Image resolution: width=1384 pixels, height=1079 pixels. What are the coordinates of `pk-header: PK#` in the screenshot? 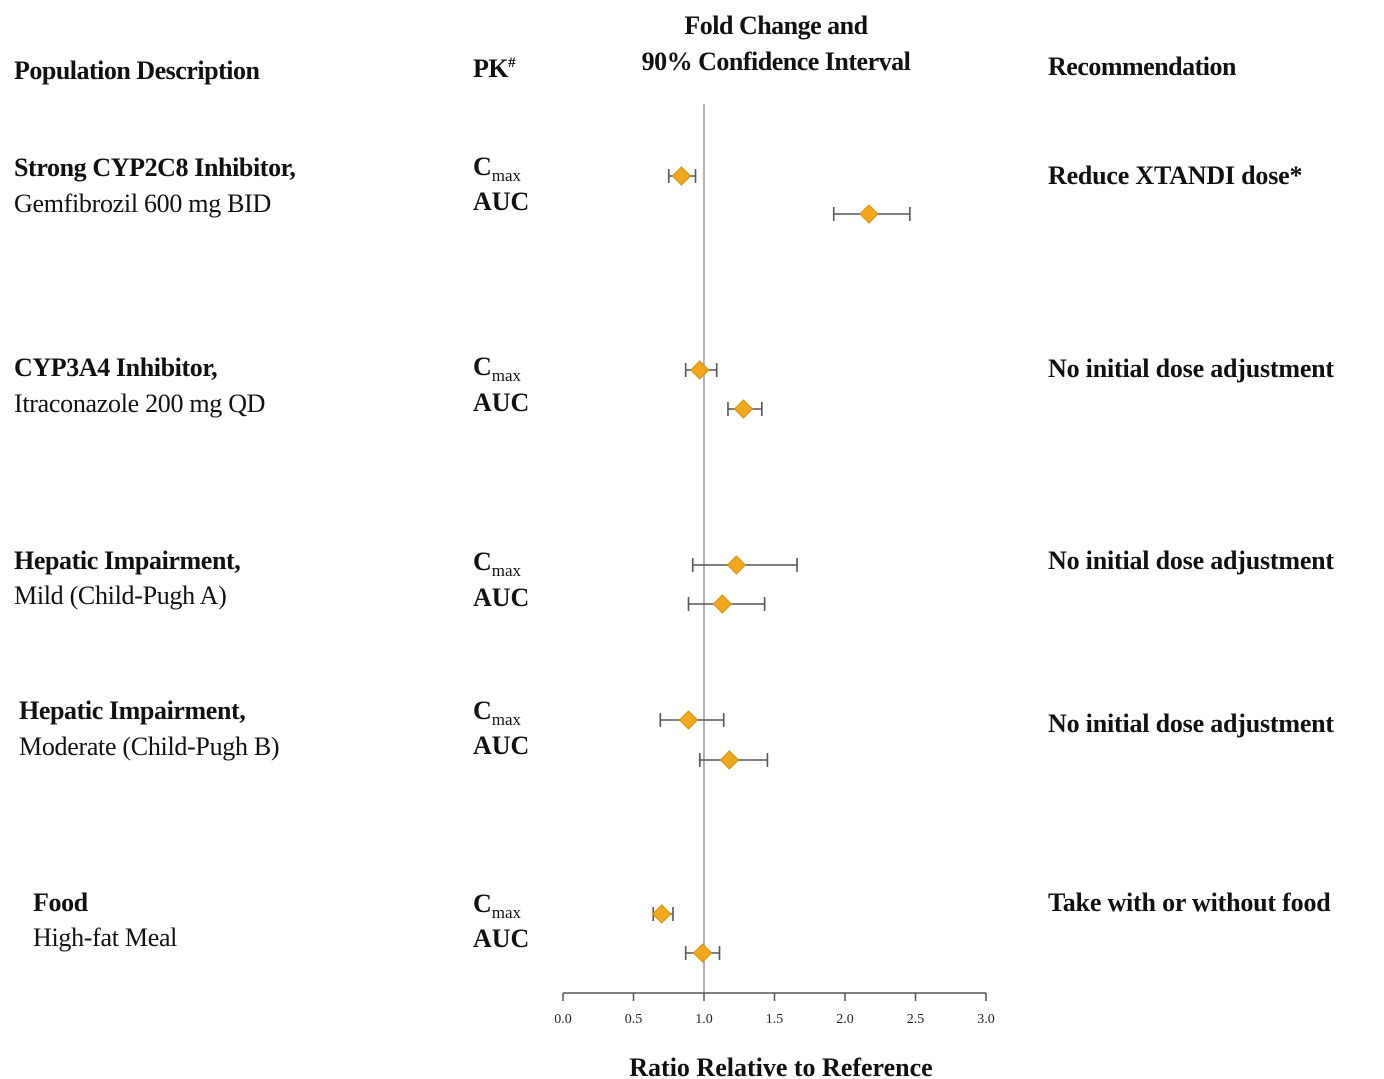 It's located at (494, 69).